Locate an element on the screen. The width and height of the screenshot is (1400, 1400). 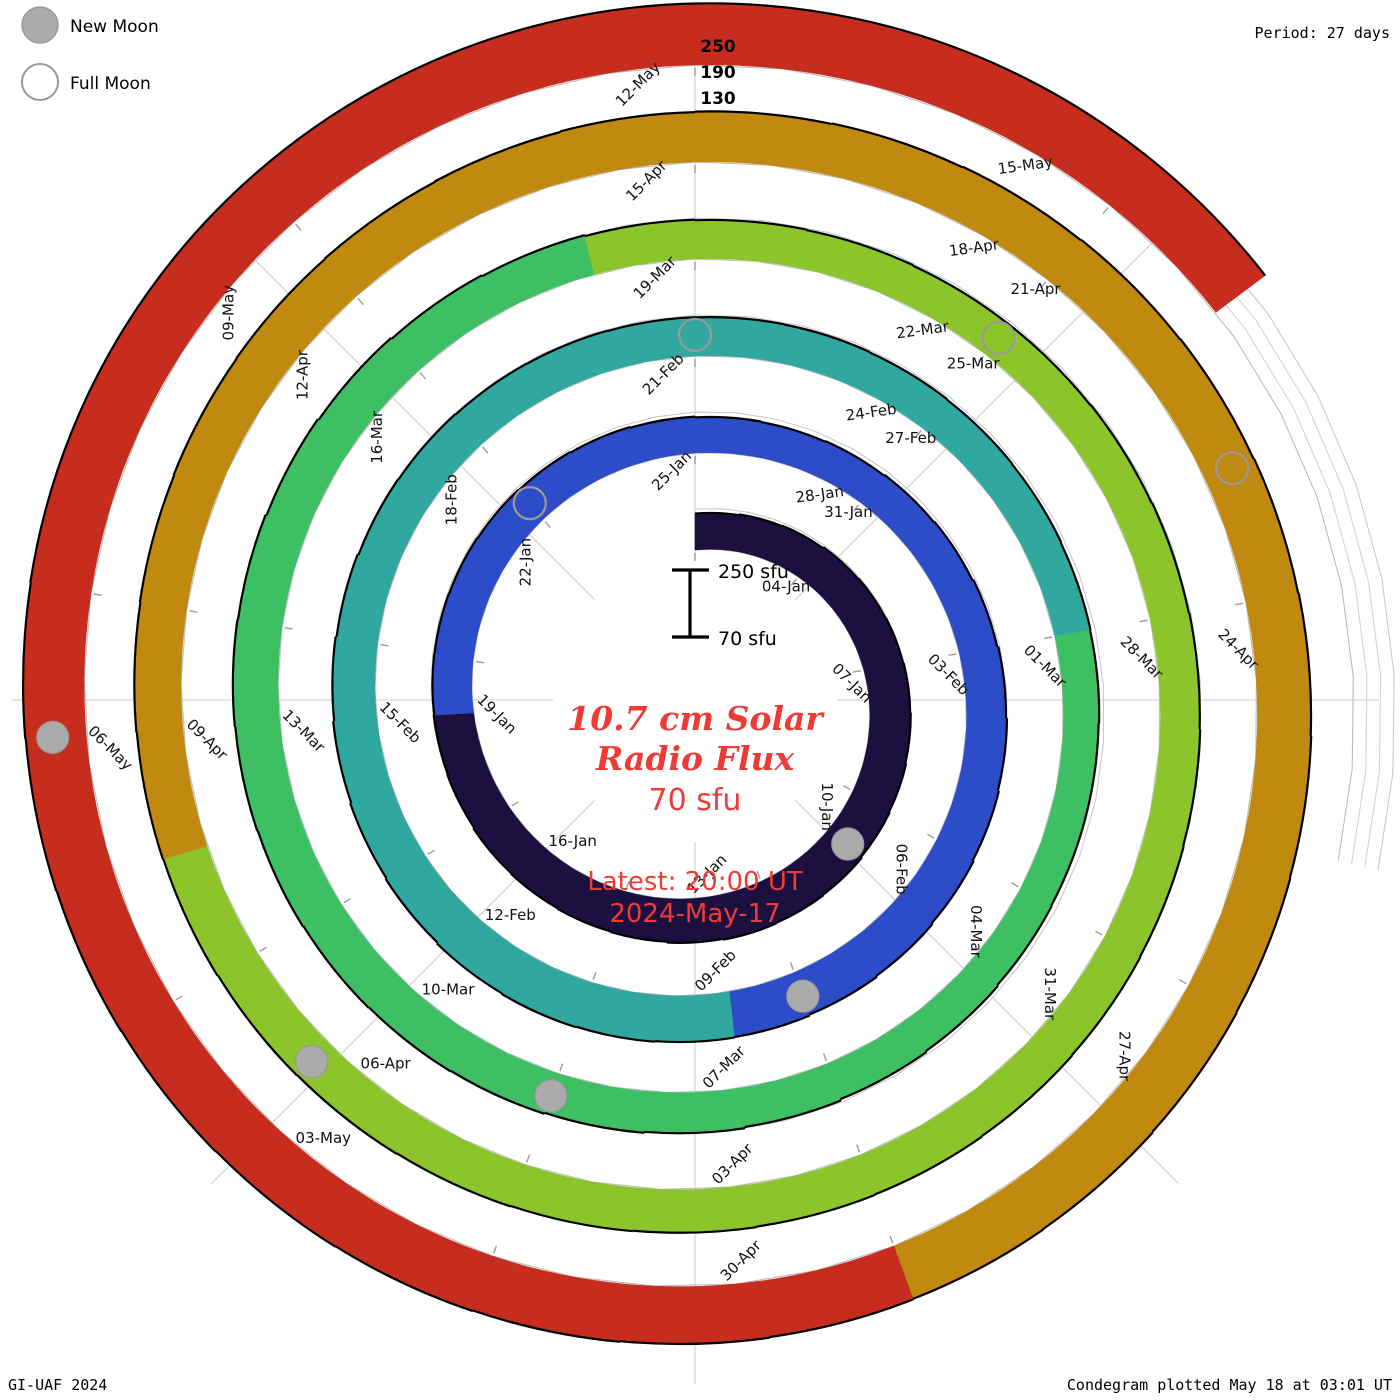
spiral-date-label: 25-Mar is located at coordinates (974, 364).